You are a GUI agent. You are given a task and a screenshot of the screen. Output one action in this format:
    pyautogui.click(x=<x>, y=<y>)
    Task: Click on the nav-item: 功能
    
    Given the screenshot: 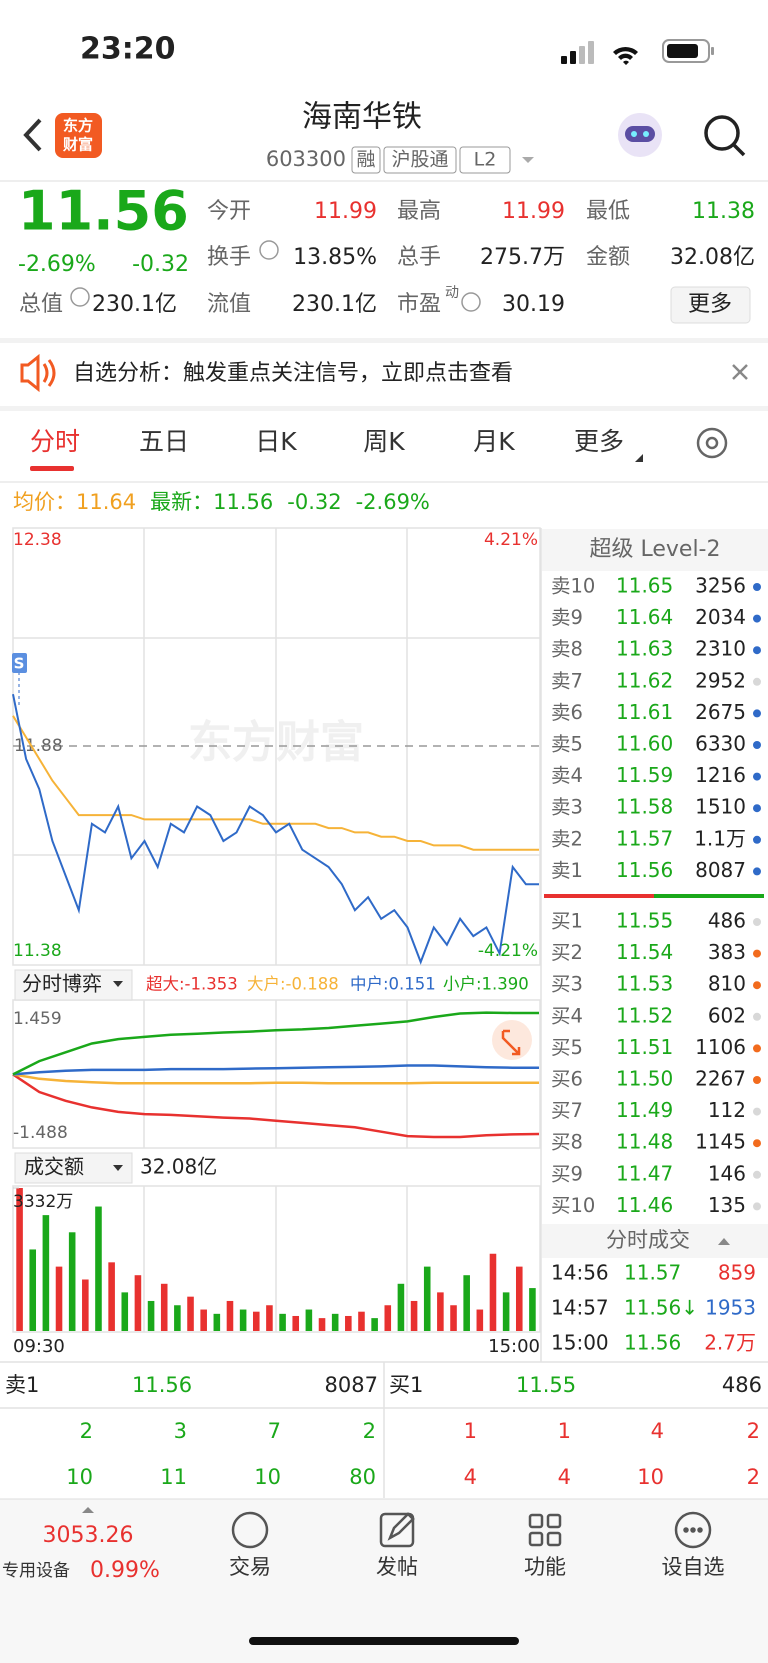 What is the action you would take?
    pyautogui.click(x=545, y=1567)
    